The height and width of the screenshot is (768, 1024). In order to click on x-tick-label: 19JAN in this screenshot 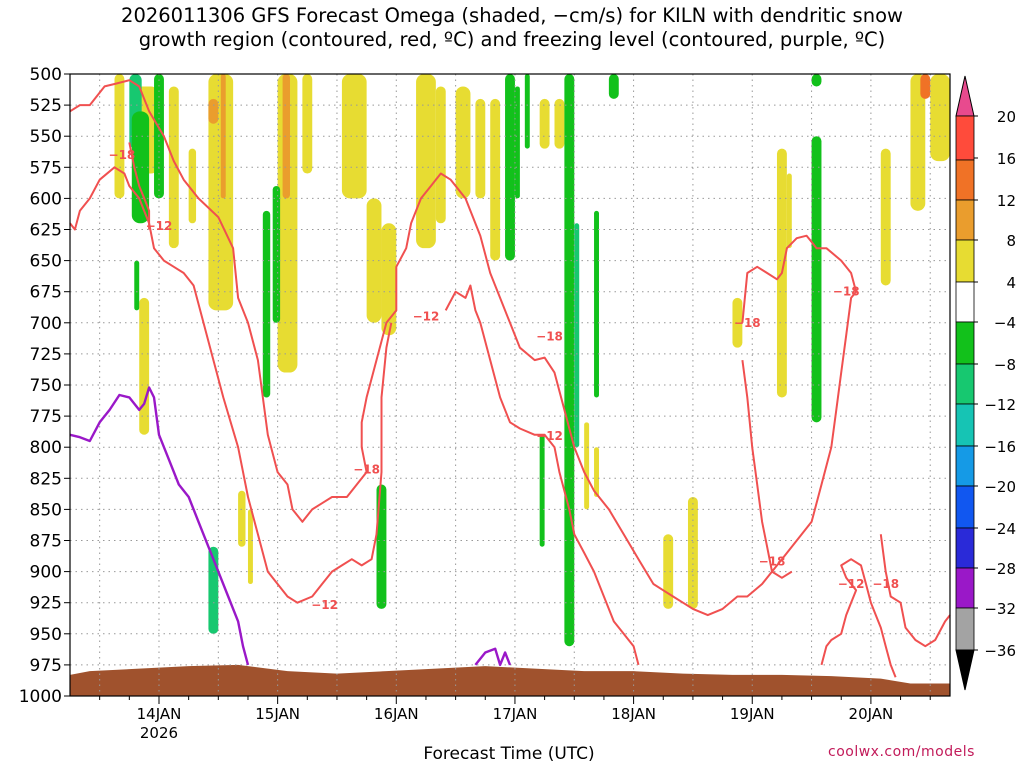, I will do `click(752, 714)`.